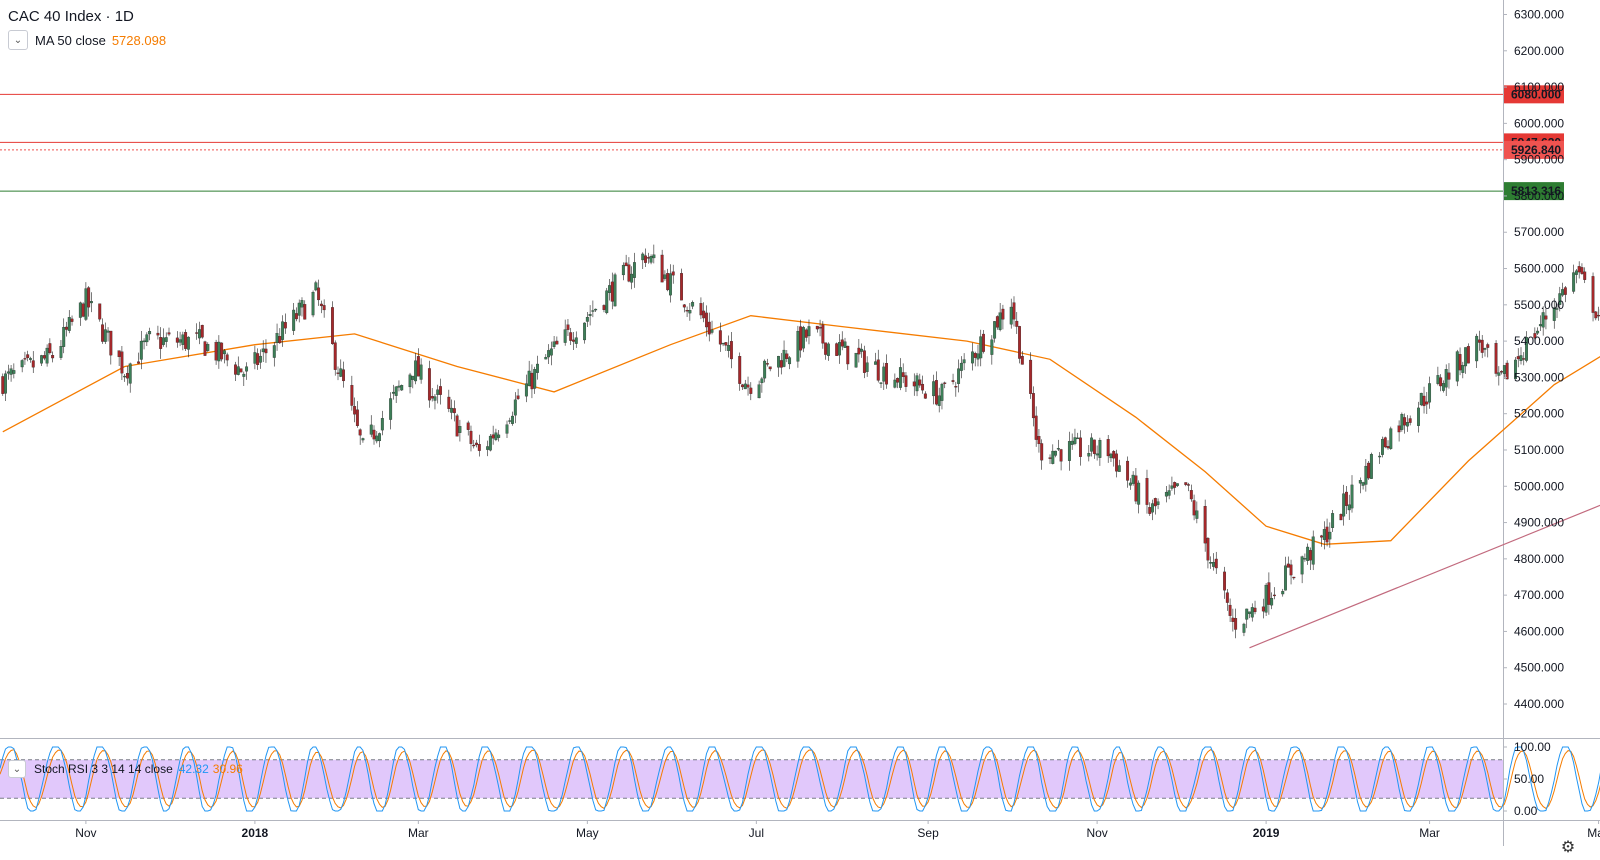 This screenshot has height=860, width=1600. I want to click on osc-tick-label: 0.00, so click(1526, 811).